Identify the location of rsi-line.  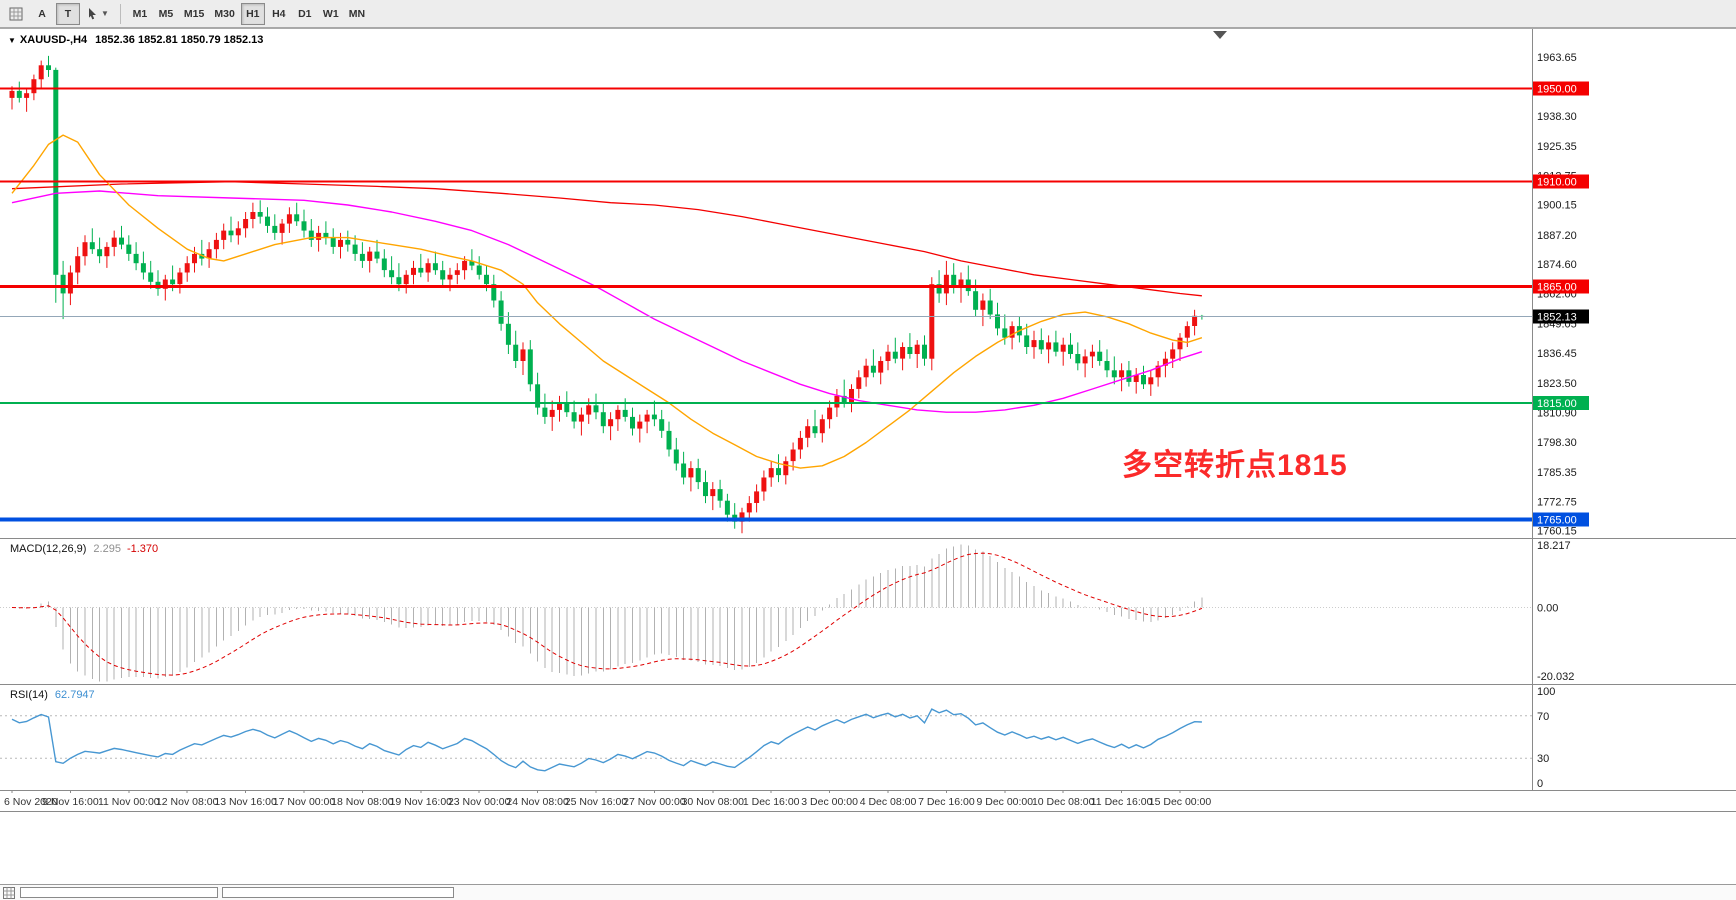
(606, 740).